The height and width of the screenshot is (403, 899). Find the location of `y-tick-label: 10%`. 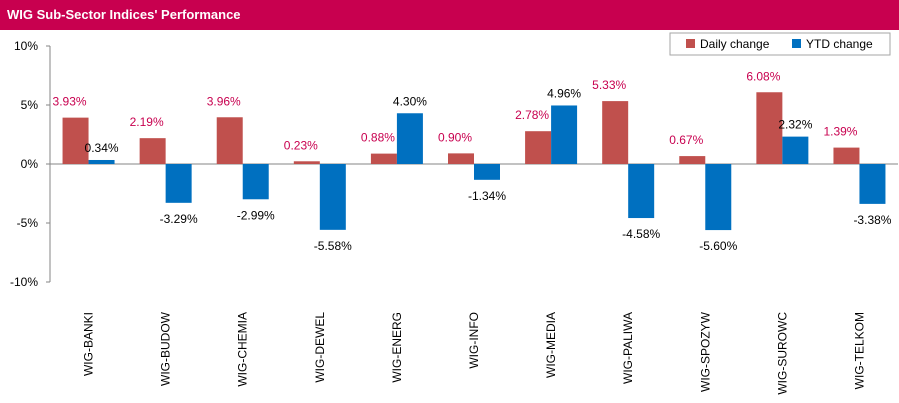

y-tick-label: 10% is located at coordinates (26, 46).